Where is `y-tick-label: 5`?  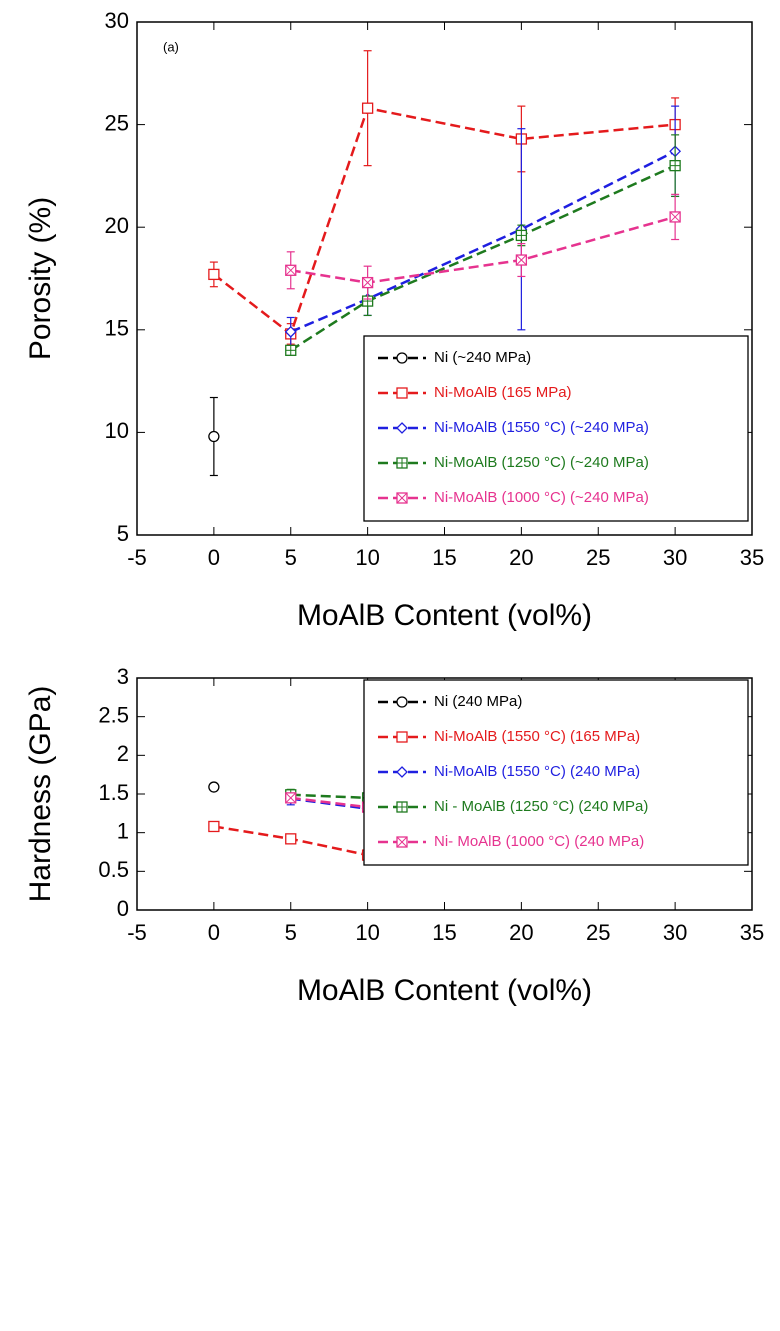 y-tick-label: 5 is located at coordinates (123, 533).